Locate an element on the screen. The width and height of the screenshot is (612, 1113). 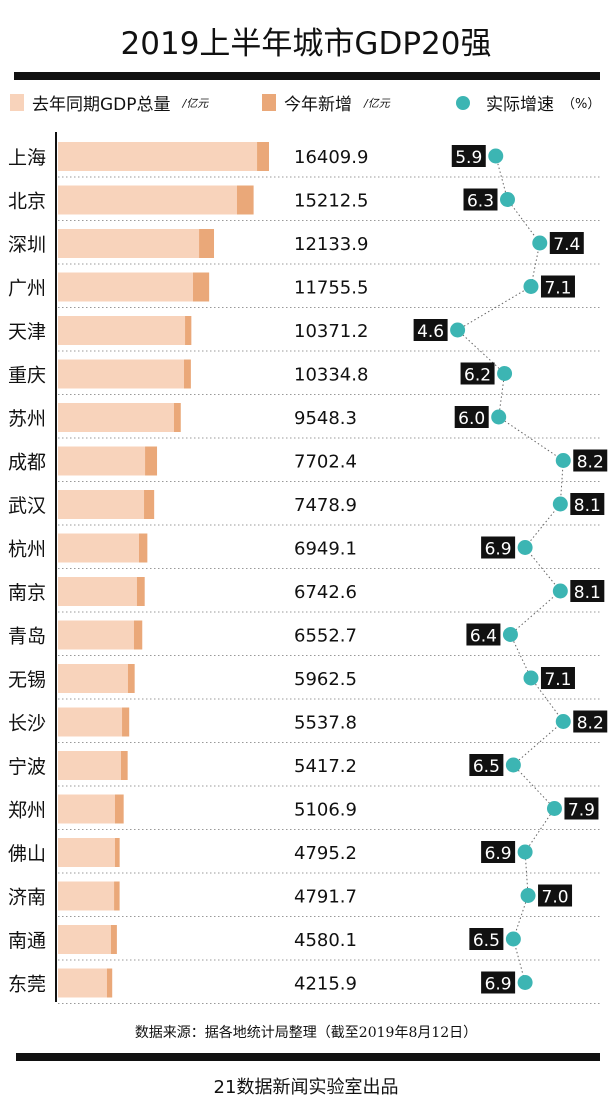
city-label: 青岛 is located at coordinates (27, 637).